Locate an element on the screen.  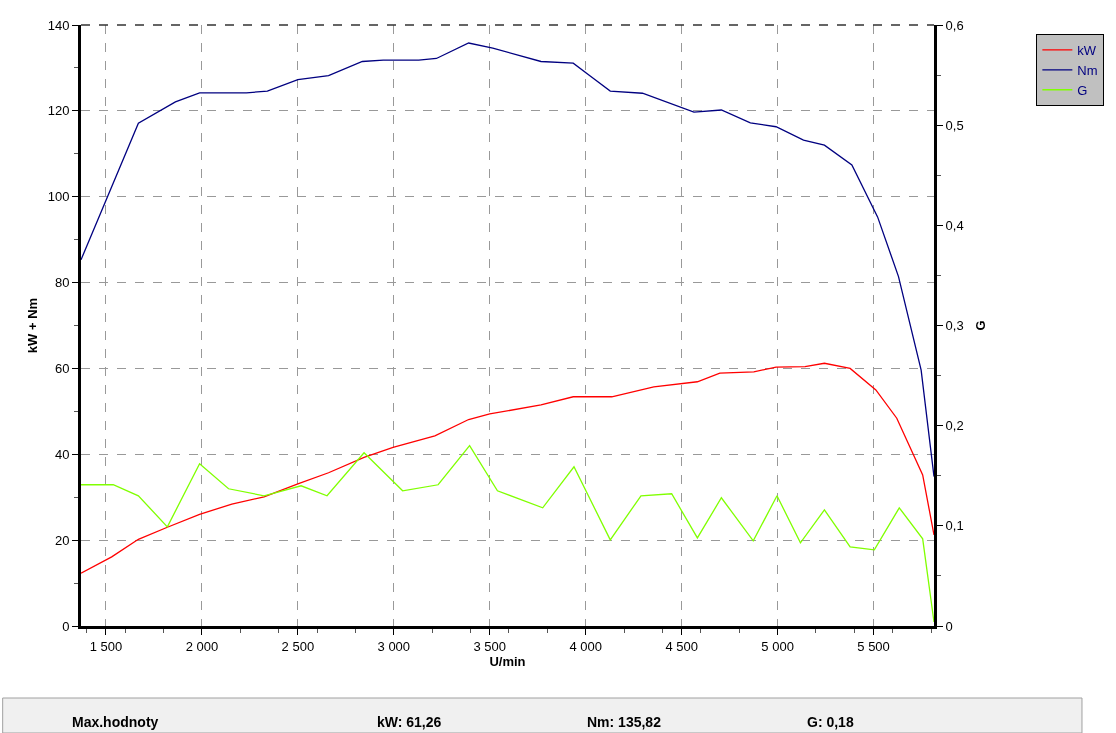
text: Nm: 135,82 is located at coordinates (624, 722).